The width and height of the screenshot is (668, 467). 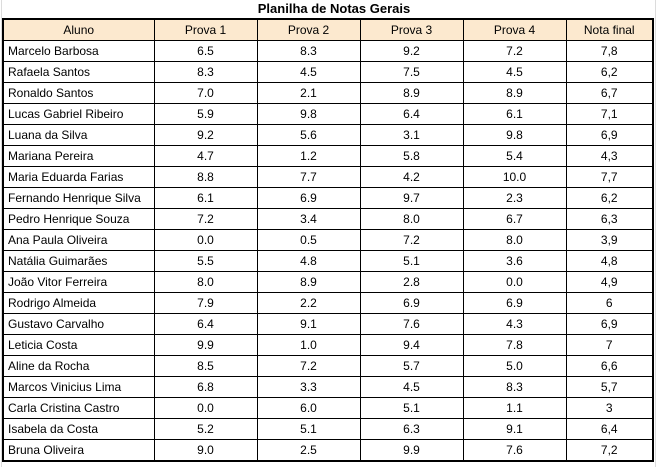 I want to click on student-name-cell: Gustavo Carvalho, so click(x=78, y=324).